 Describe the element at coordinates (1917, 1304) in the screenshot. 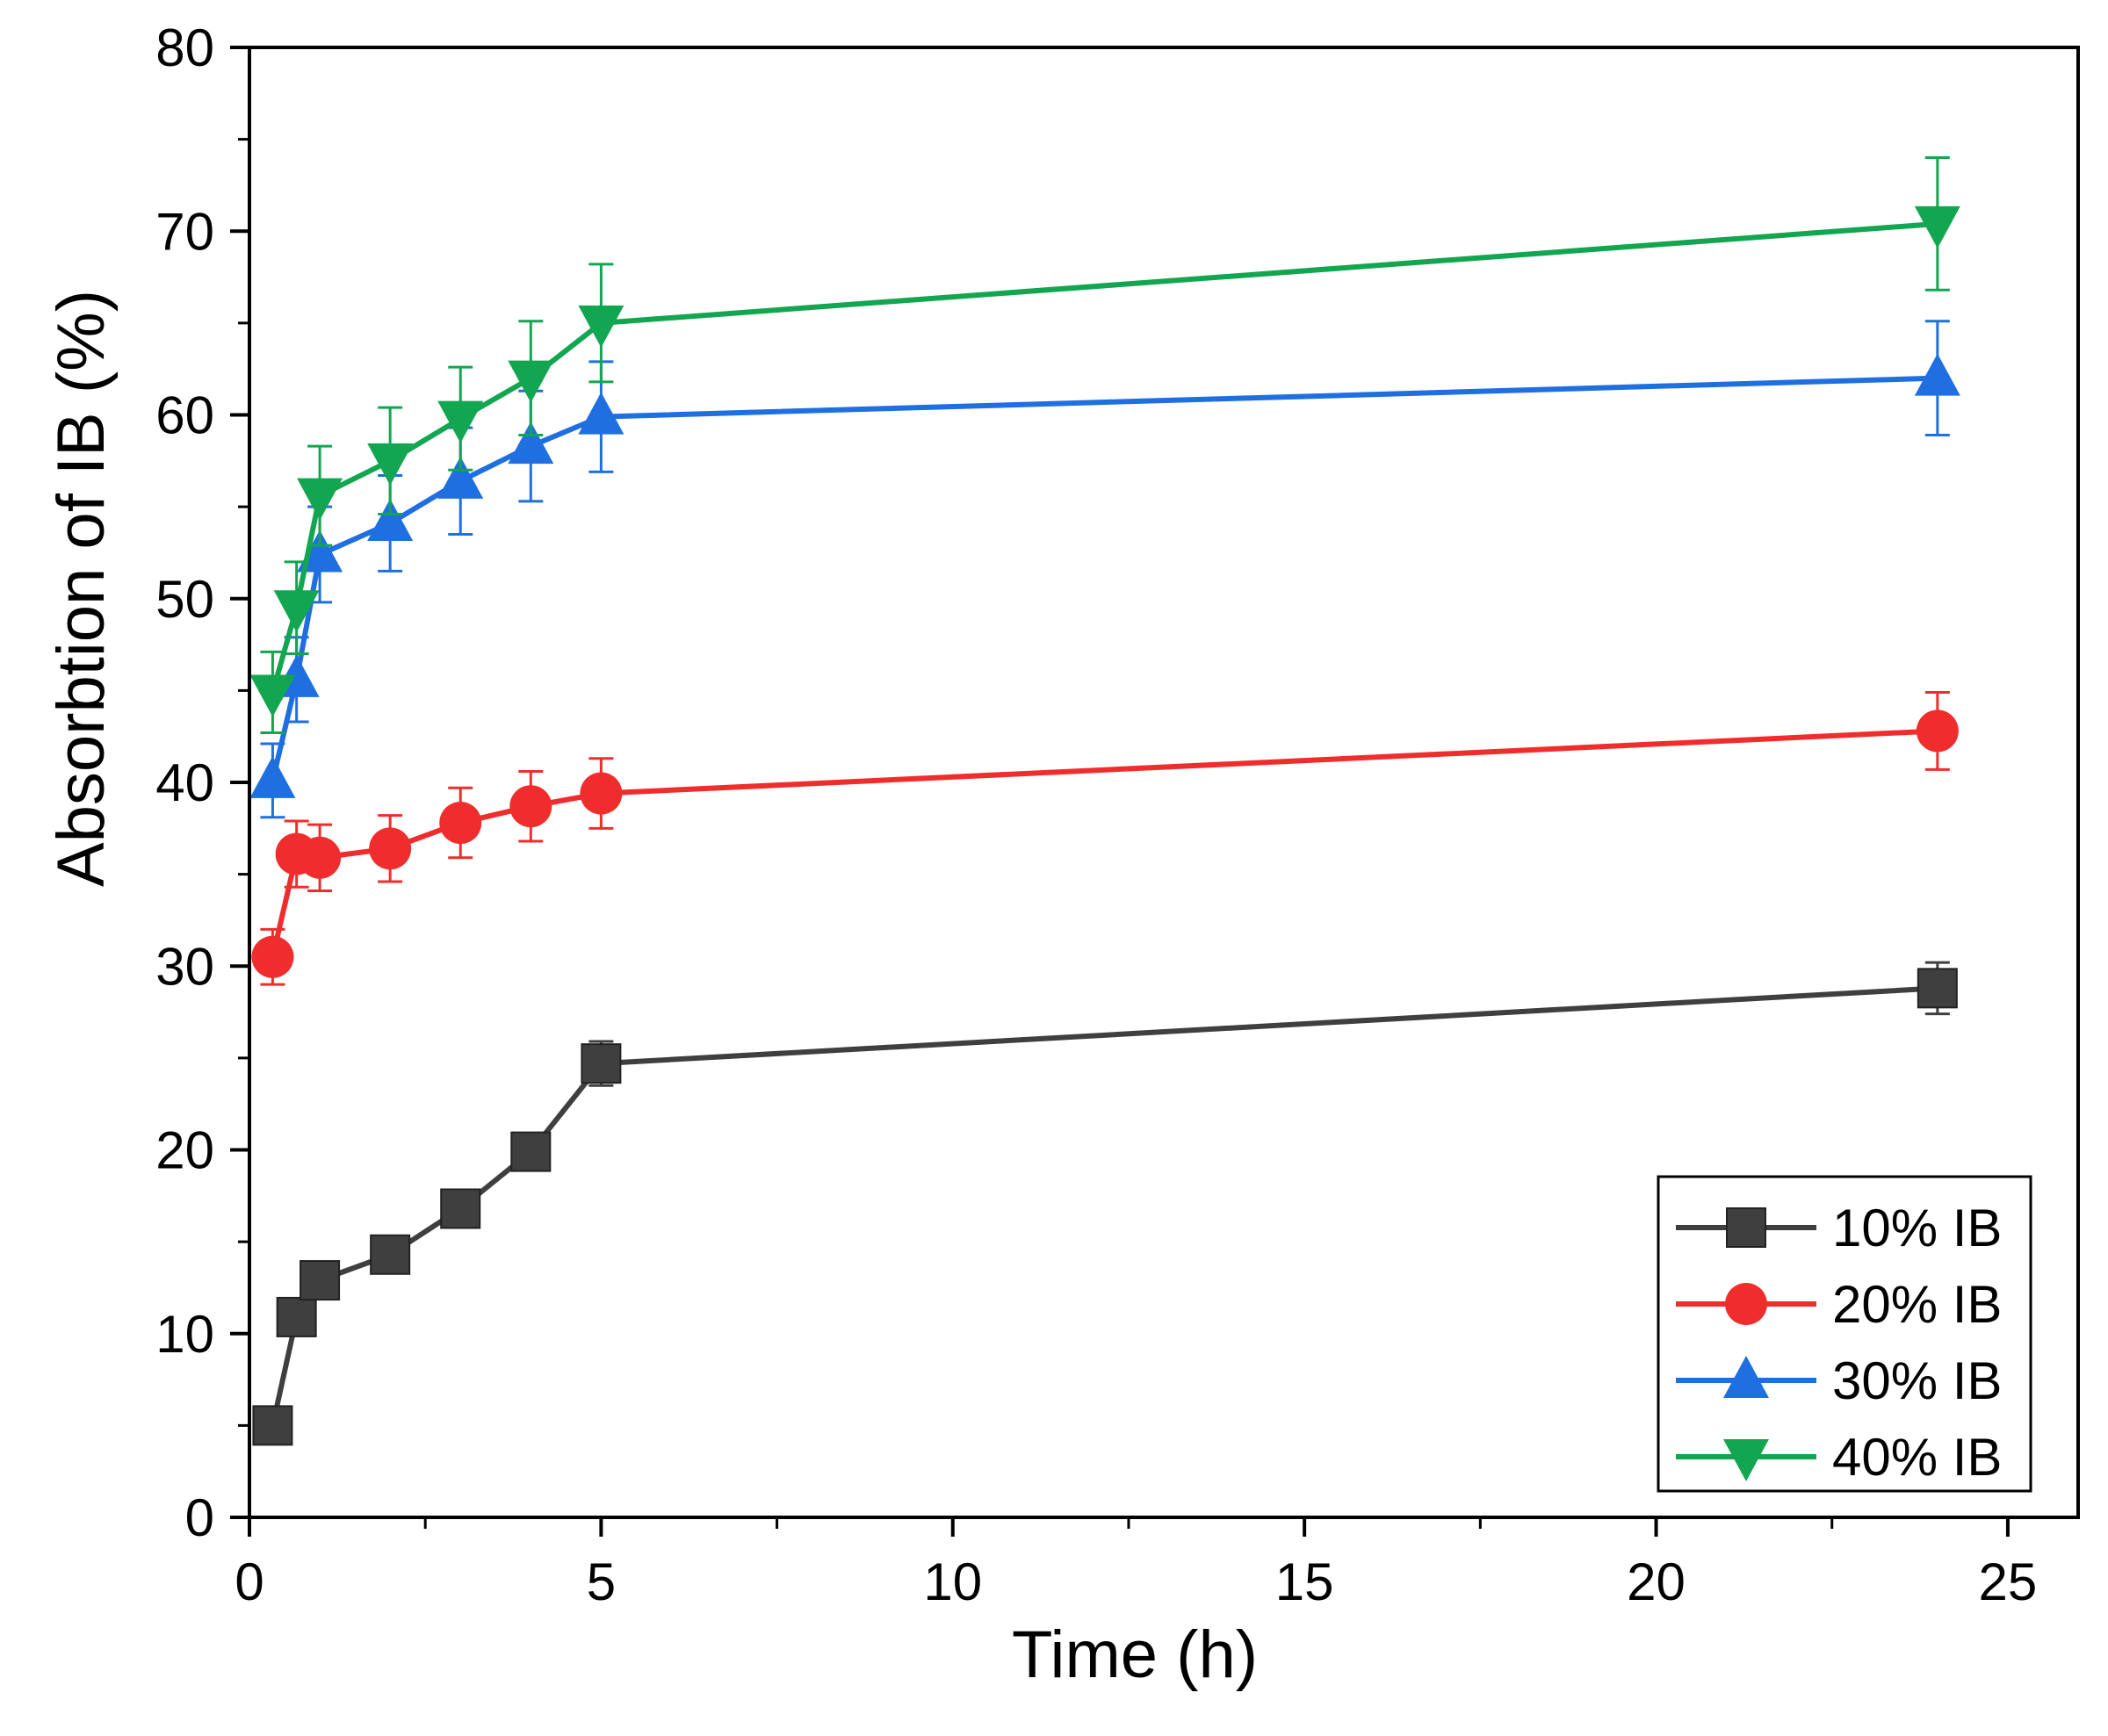

I see `legend-label: 20% IB` at that location.